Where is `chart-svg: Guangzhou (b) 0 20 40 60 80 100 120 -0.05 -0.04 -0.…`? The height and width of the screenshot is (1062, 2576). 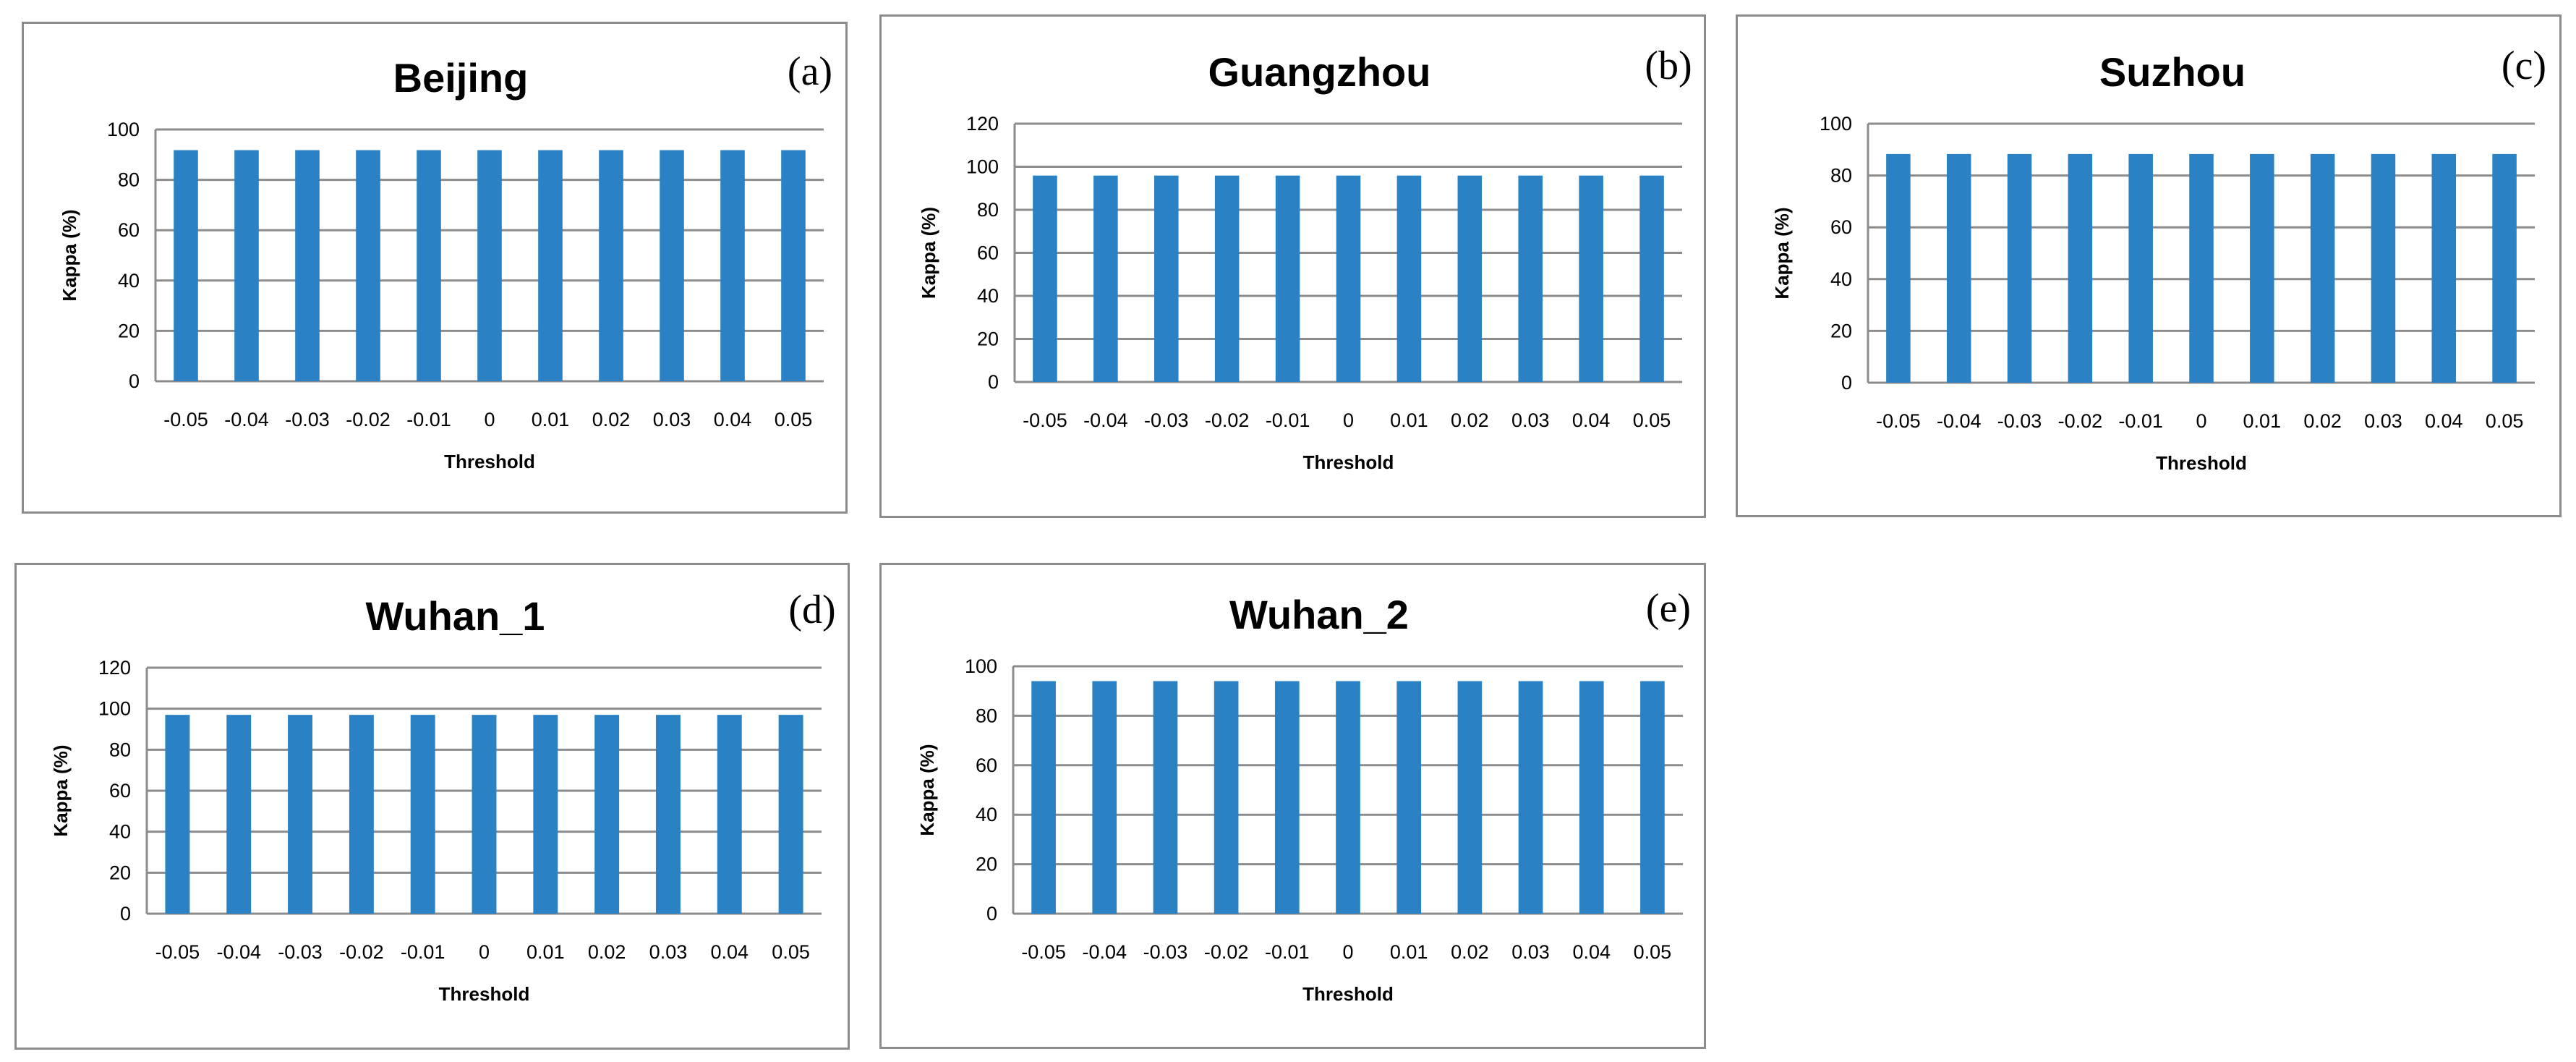
chart-svg: Guangzhou (b) 0 20 40 60 80 100 120 -0.05 -0.04 -0.… is located at coordinates (1305, 258).